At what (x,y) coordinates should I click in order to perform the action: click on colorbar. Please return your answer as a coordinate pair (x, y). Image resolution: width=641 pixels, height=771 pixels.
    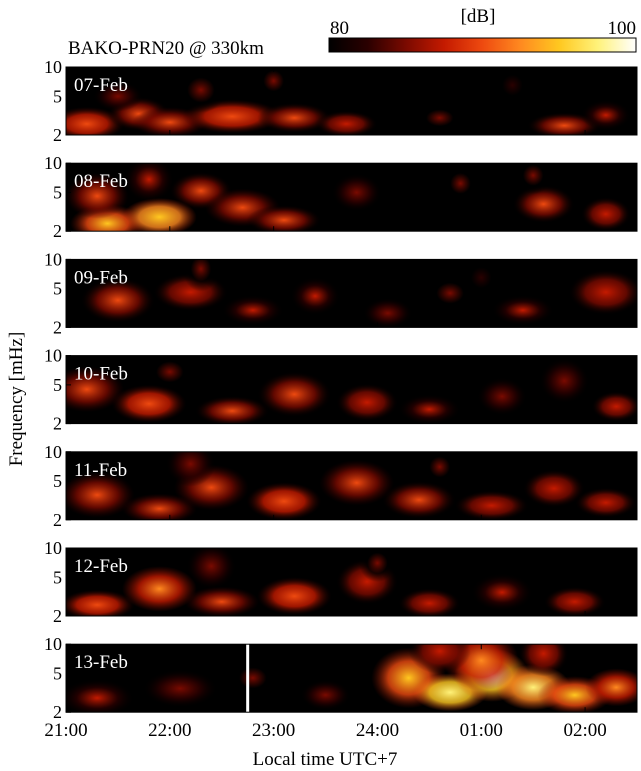
    Looking at the image, I should click on (482, 45).